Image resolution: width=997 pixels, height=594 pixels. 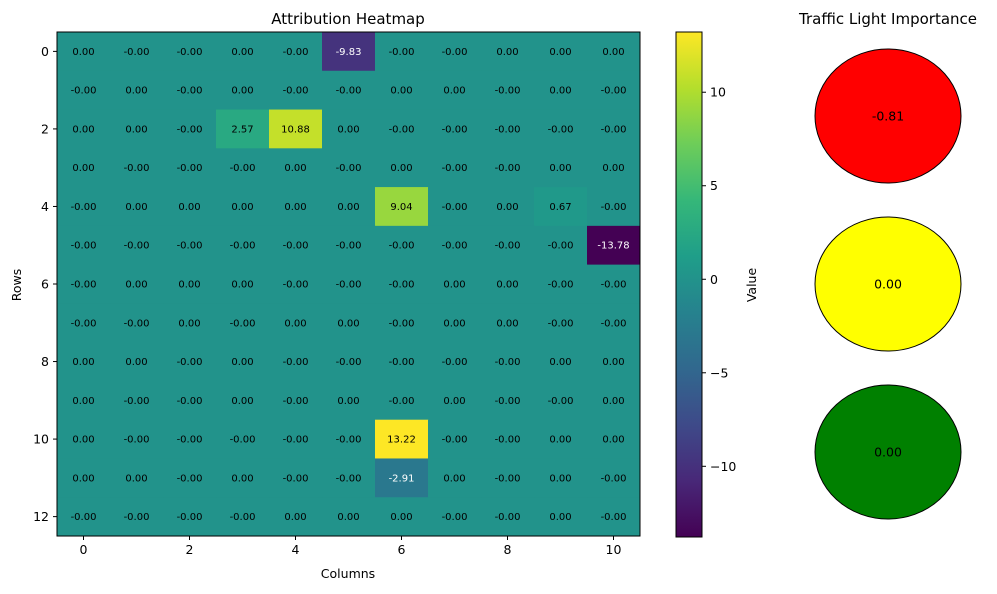 What do you see at coordinates (41, 439) in the screenshot?
I see `y-tick-label: 10` at bounding box center [41, 439].